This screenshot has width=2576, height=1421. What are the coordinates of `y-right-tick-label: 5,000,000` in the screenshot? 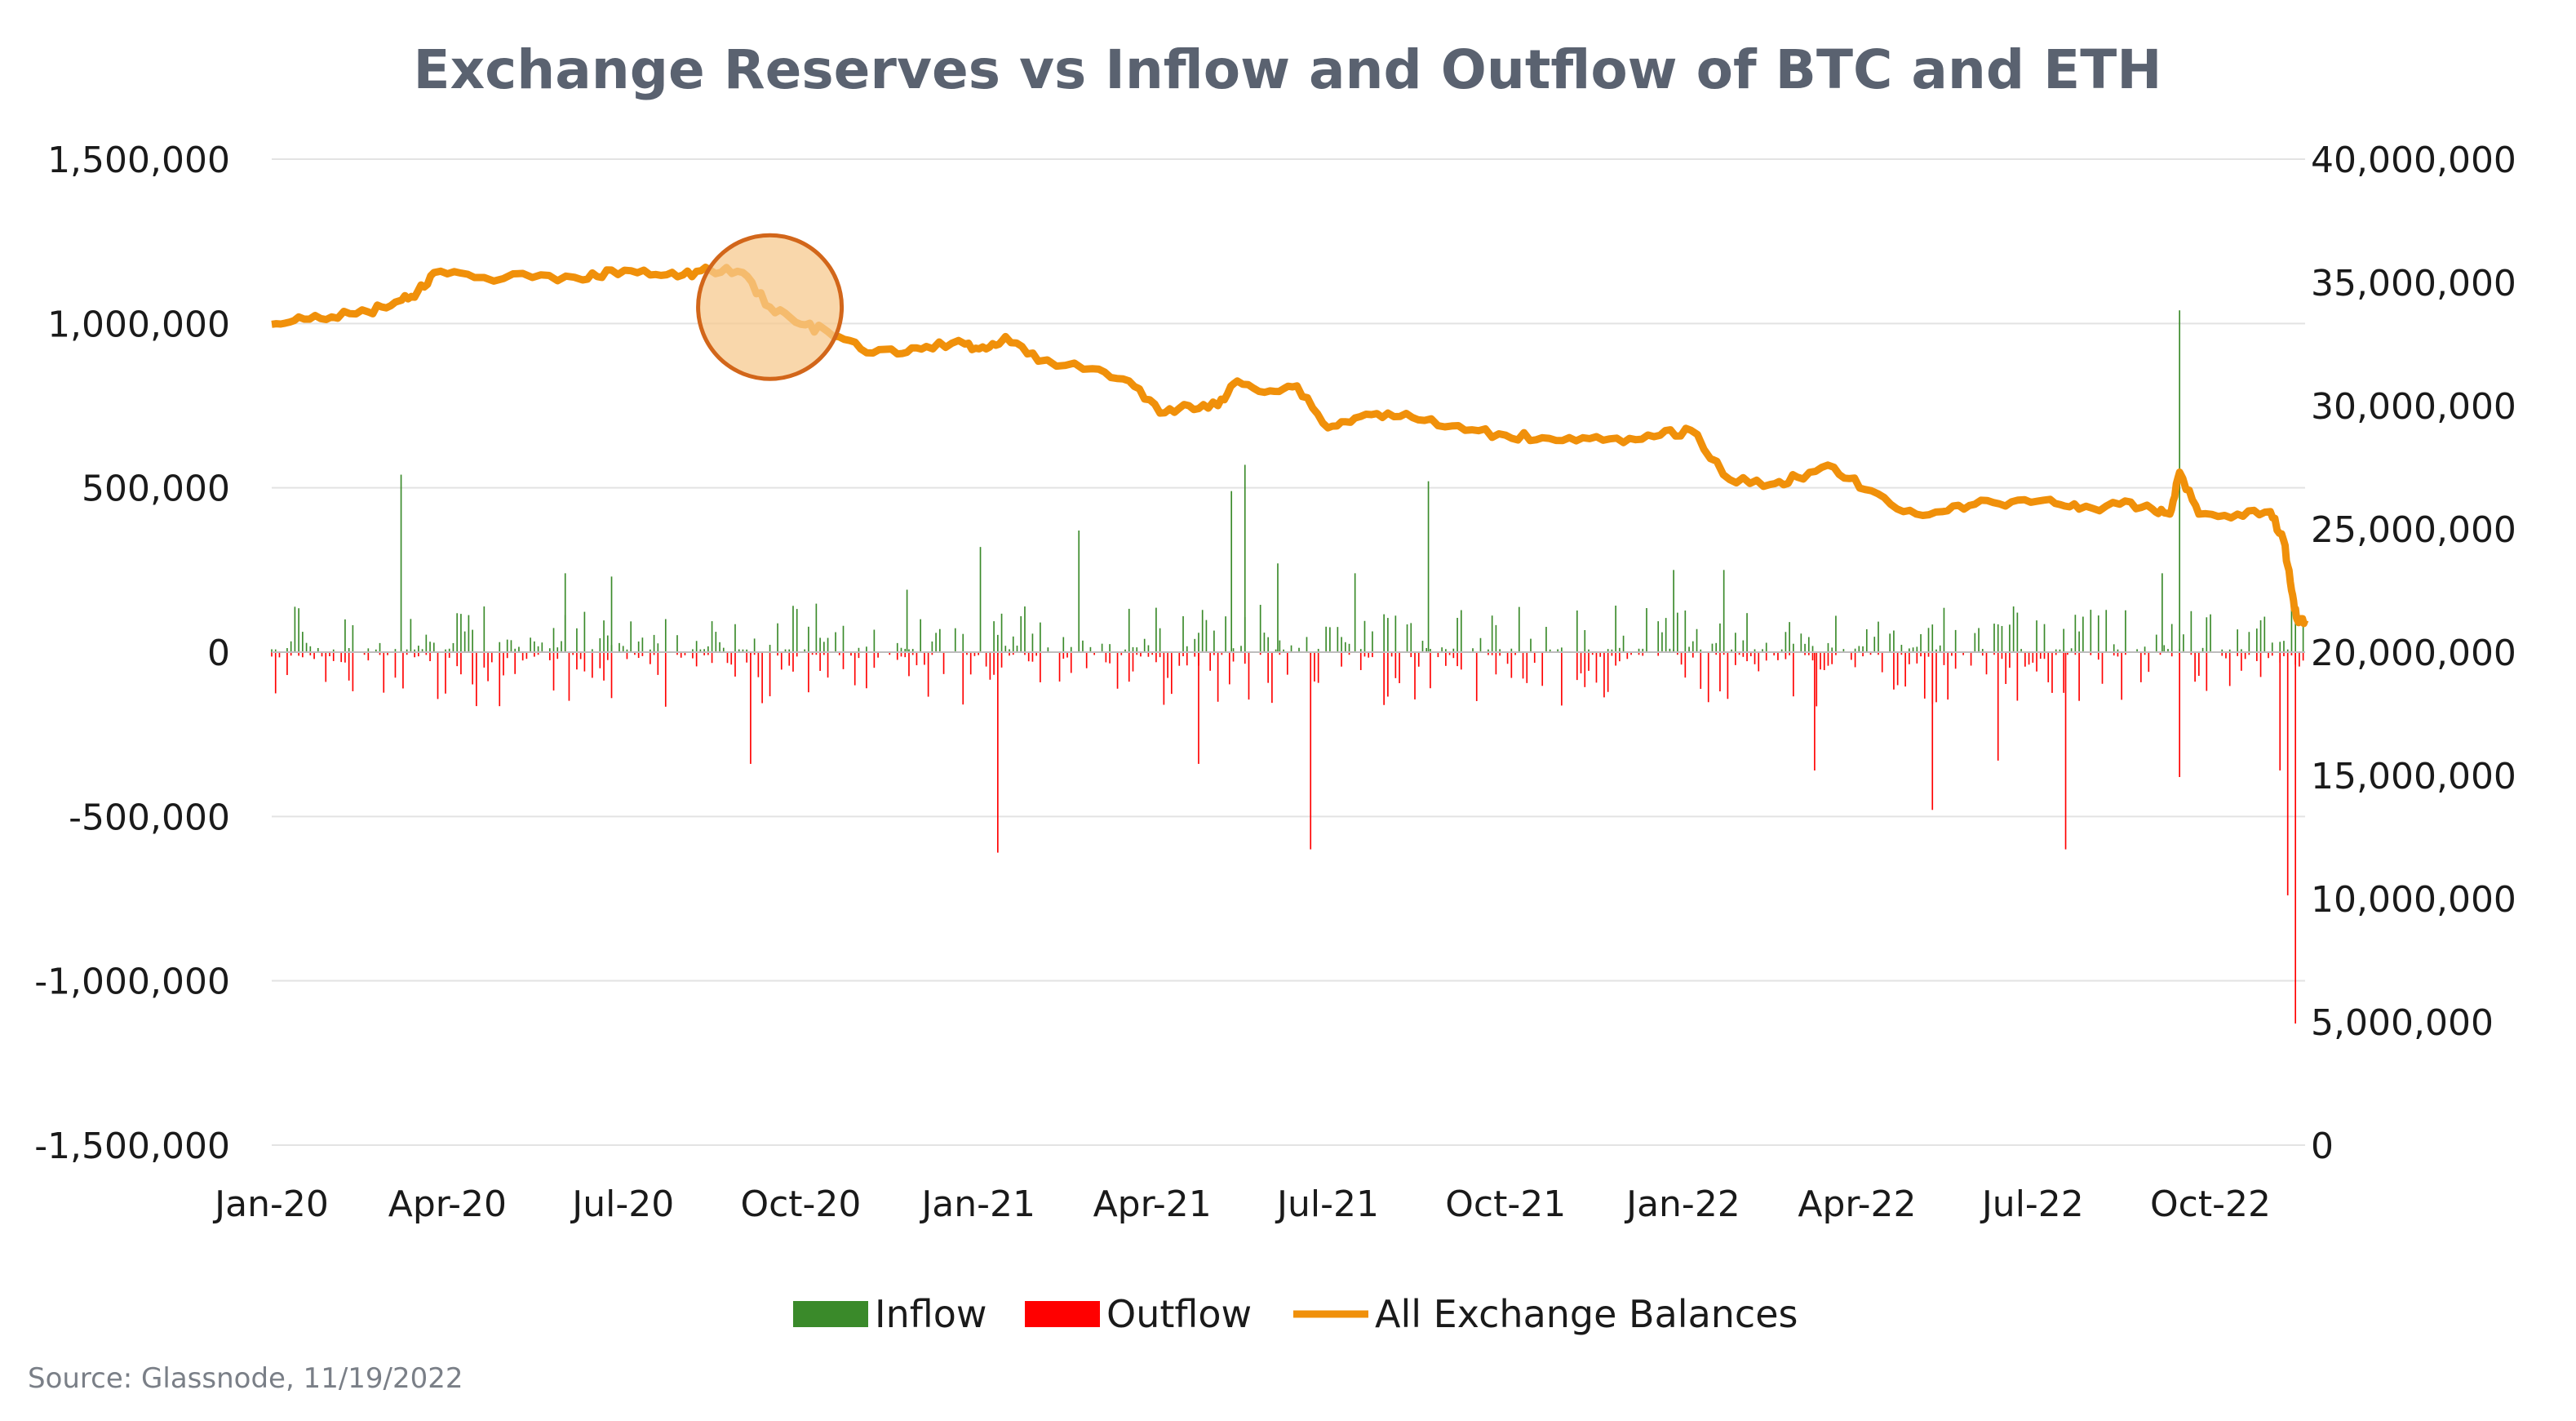 It's located at (2402, 1023).